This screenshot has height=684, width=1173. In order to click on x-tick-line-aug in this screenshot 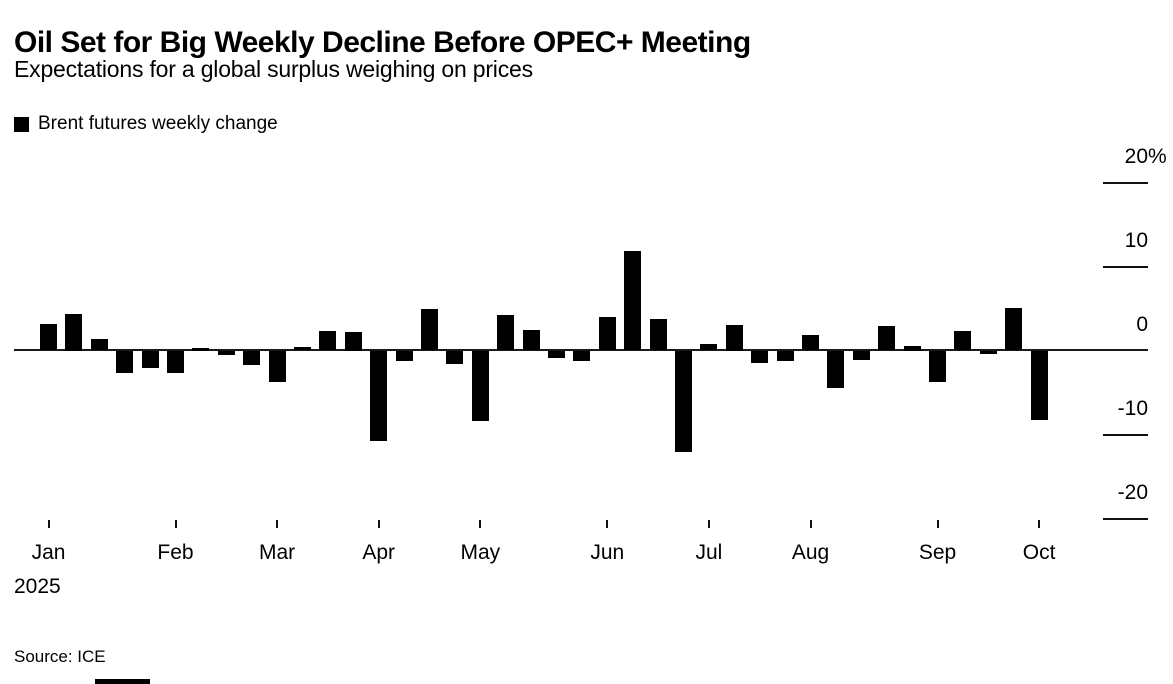, I will do `click(810, 524)`.